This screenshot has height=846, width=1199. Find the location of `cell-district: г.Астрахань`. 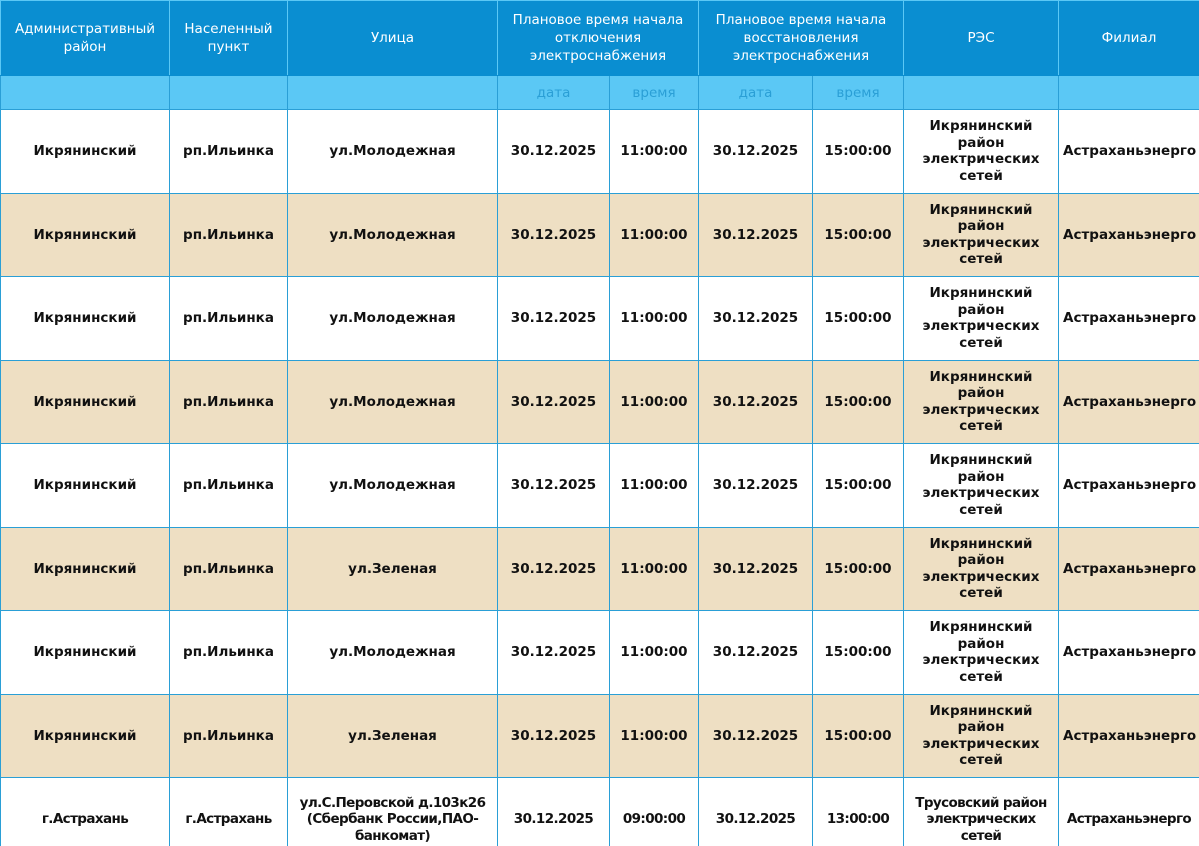

cell-district: г.Астрахань is located at coordinates (85, 811).